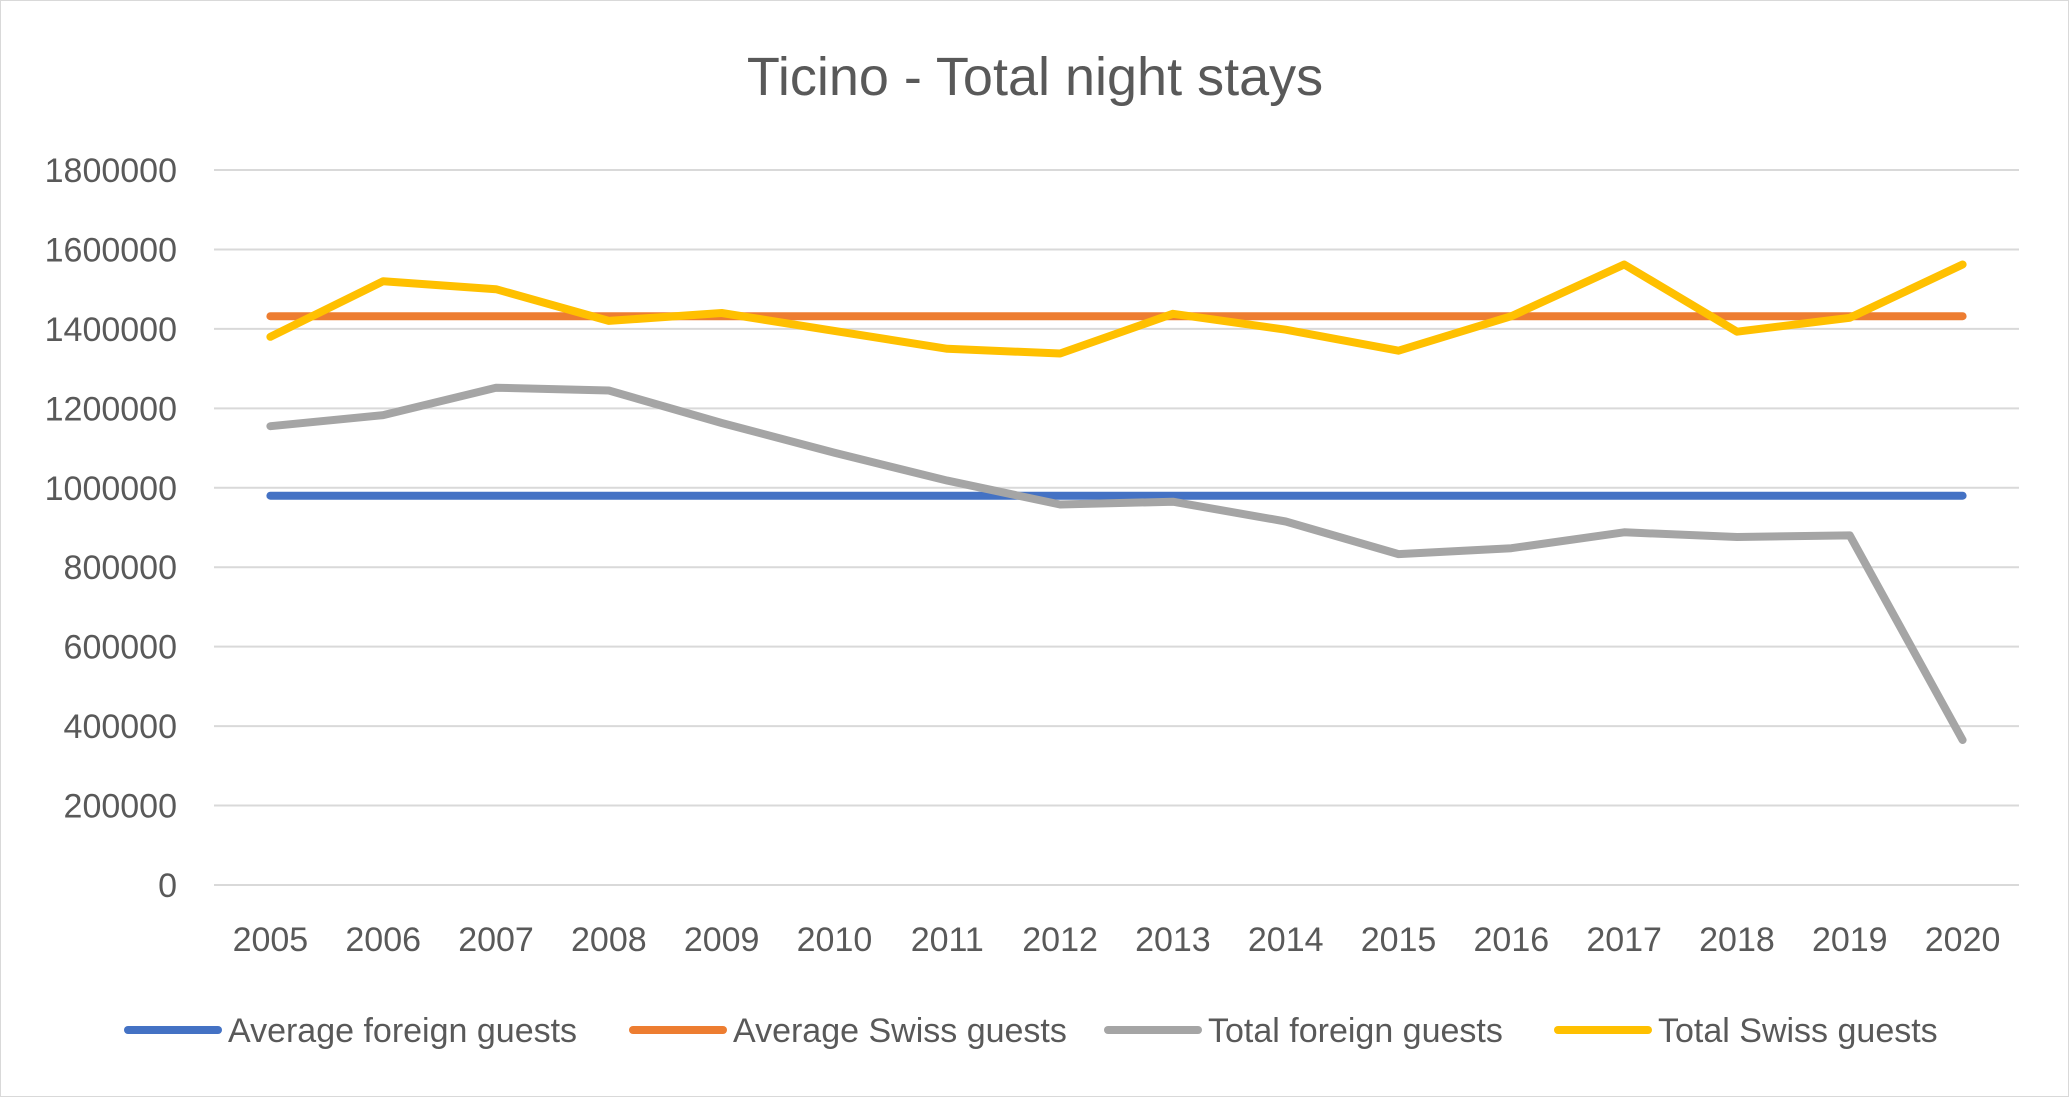 Image resolution: width=2071 pixels, height=1099 pixels. Describe the element at coordinates (111, 409) in the screenshot. I see `y-tick-label: 1200000` at that location.